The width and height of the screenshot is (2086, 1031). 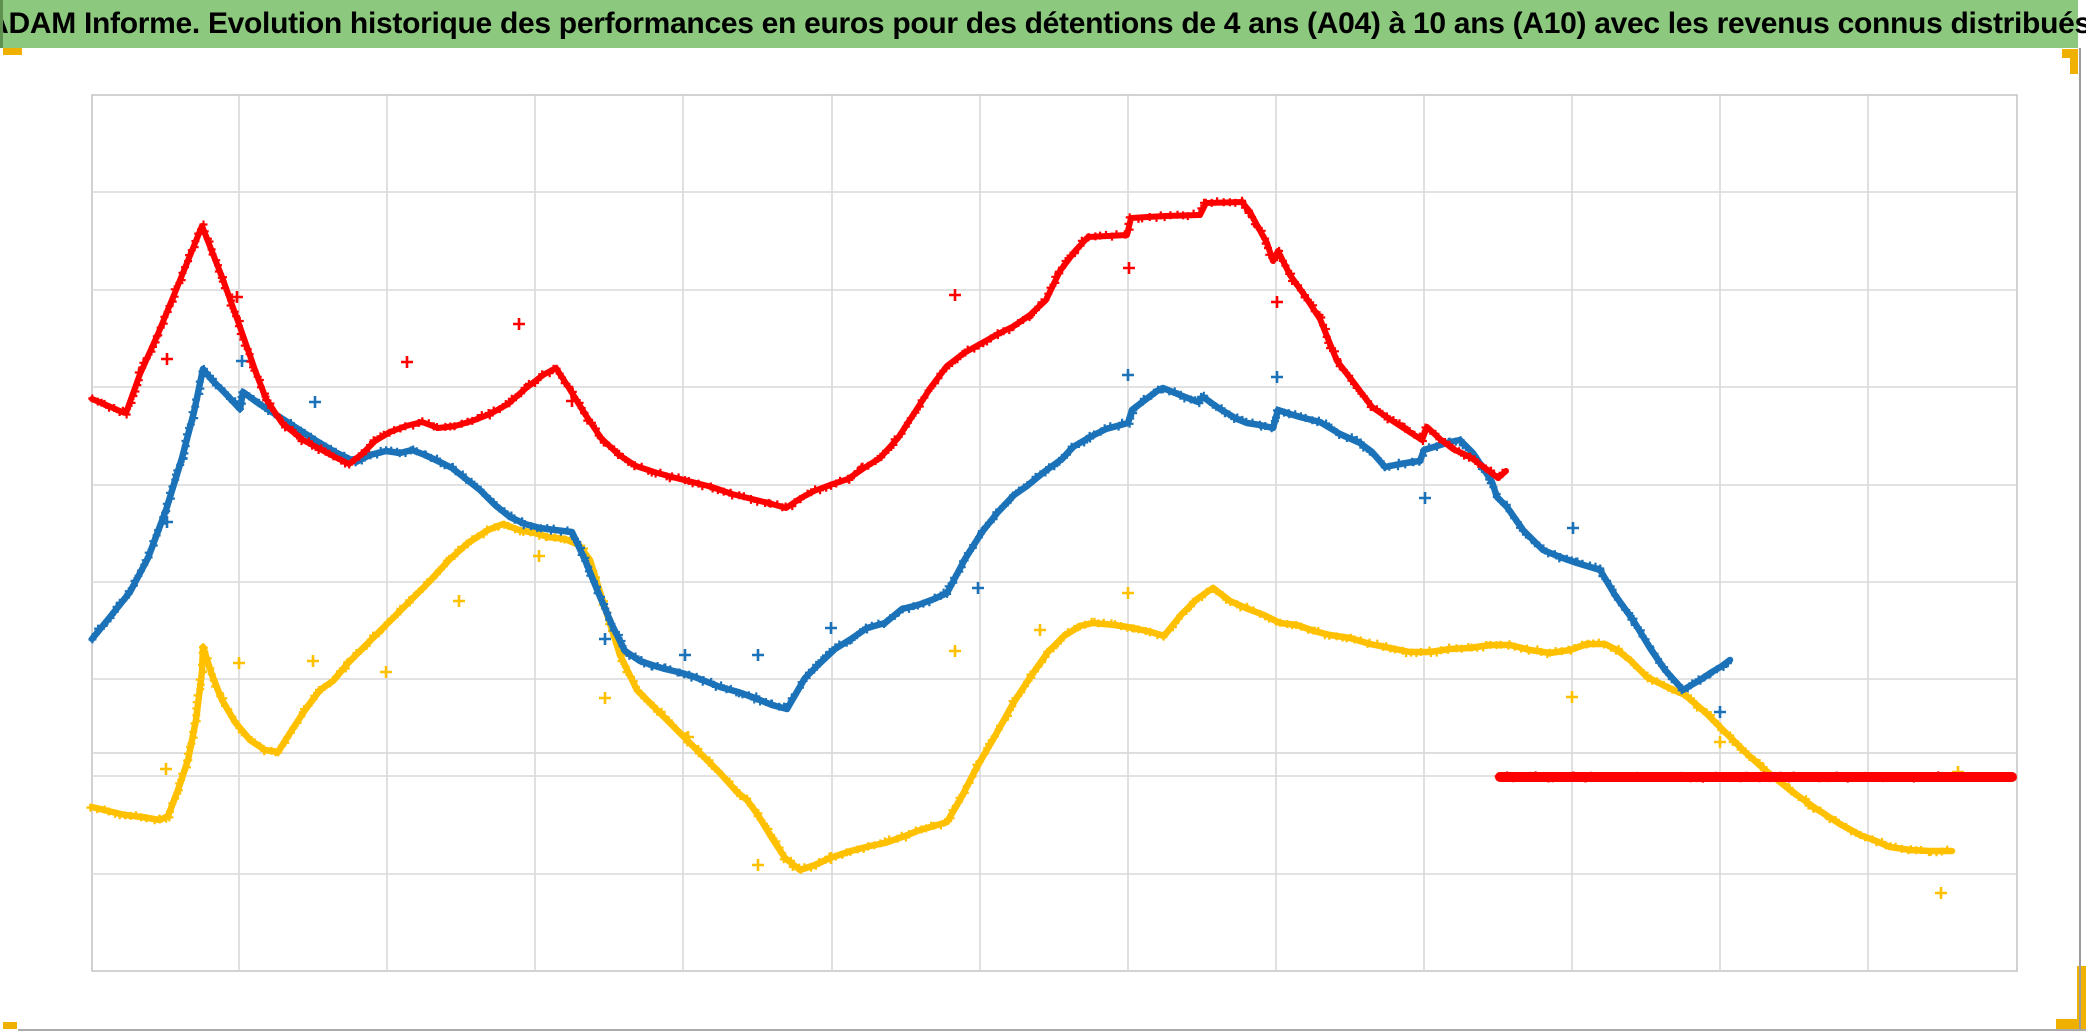 What do you see at coordinates (2074, 61) in the screenshot?
I see `top-right-corner-v` at bounding box center [2074, 61].